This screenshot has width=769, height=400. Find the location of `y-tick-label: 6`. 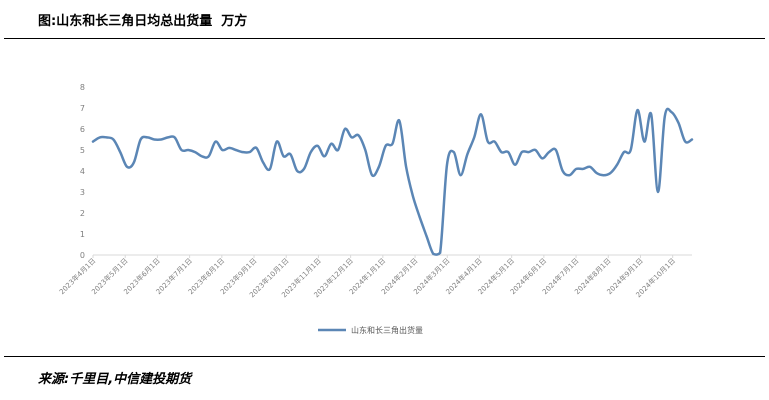

y-tick-label: 6 is located at coordinates (82, 129).